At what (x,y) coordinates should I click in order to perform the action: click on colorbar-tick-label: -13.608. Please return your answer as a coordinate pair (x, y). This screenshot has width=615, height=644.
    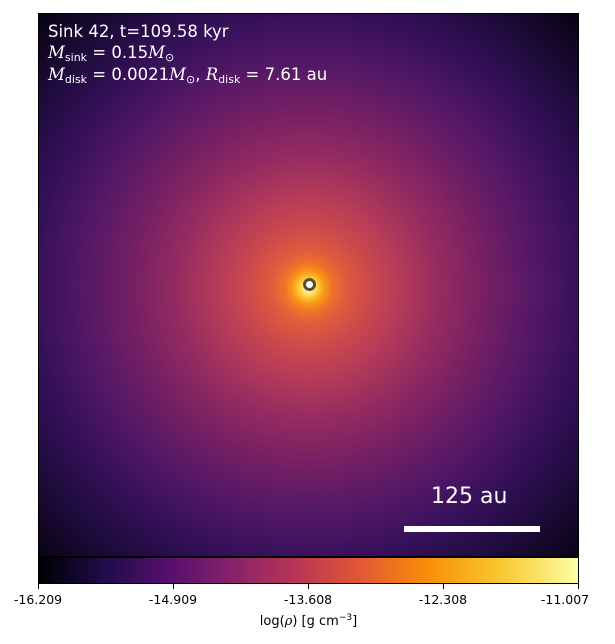
    Looking at the image, I should click on (308, 599).